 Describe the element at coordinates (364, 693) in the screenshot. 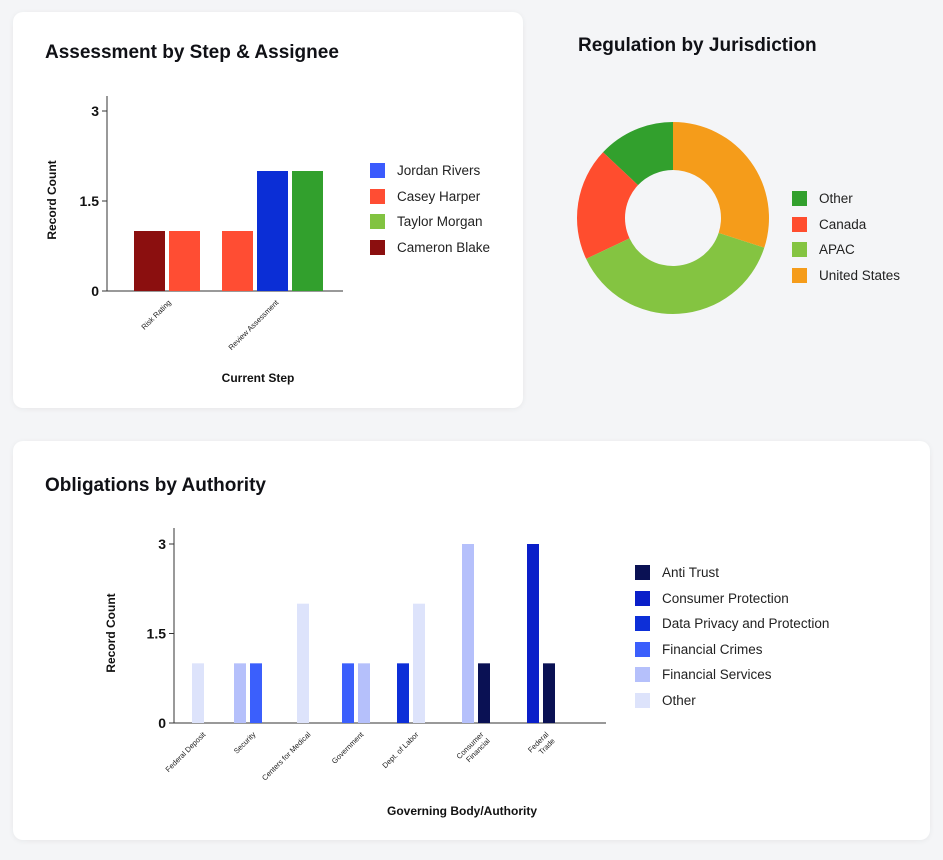

I see `obligations-bar-financial-services-government` at that location.